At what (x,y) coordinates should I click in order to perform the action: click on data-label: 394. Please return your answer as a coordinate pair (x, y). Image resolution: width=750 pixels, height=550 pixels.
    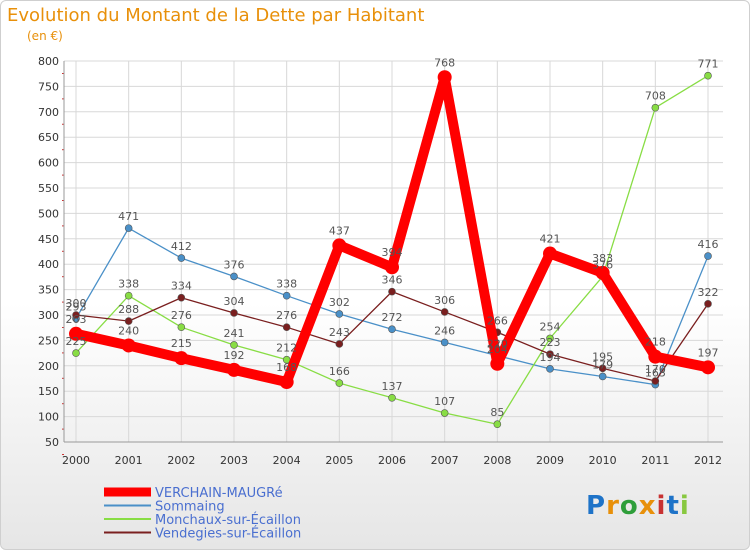
    Looking at the image, I should click on (392, 252).